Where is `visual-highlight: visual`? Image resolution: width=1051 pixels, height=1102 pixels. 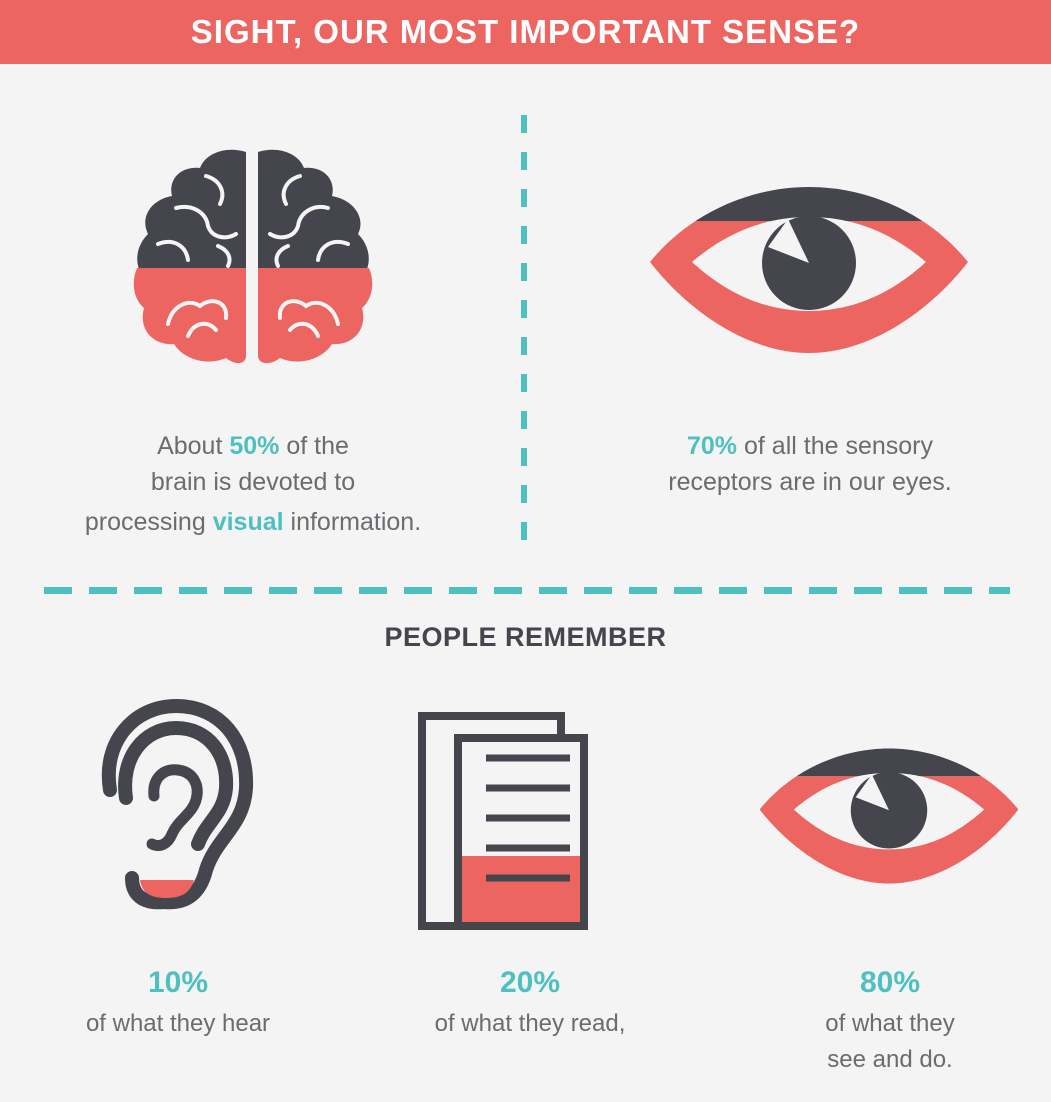
visual-highlight: visual is located at coordinates (248, 522).